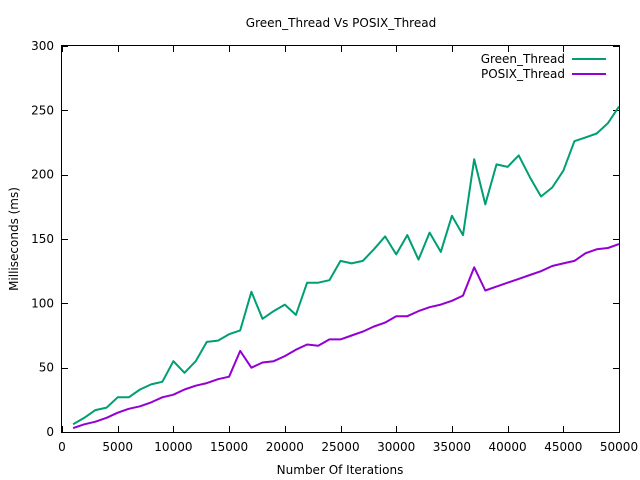 This screenshot has width=640, height=480. What do you see at coordinates (42, 175) in the screenshot?
I see `y-tick-label: 200` at bounding box center [42, 175].